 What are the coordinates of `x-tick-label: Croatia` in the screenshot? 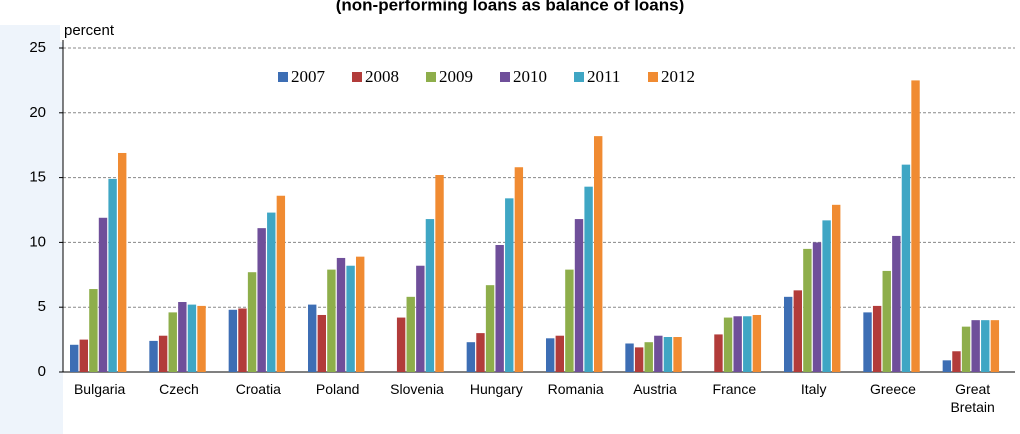 It's located at (258, 389).